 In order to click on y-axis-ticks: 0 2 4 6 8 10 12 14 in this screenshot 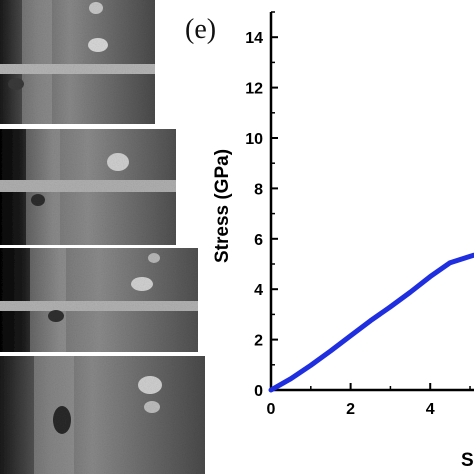, I will do `click(261, 205)`.